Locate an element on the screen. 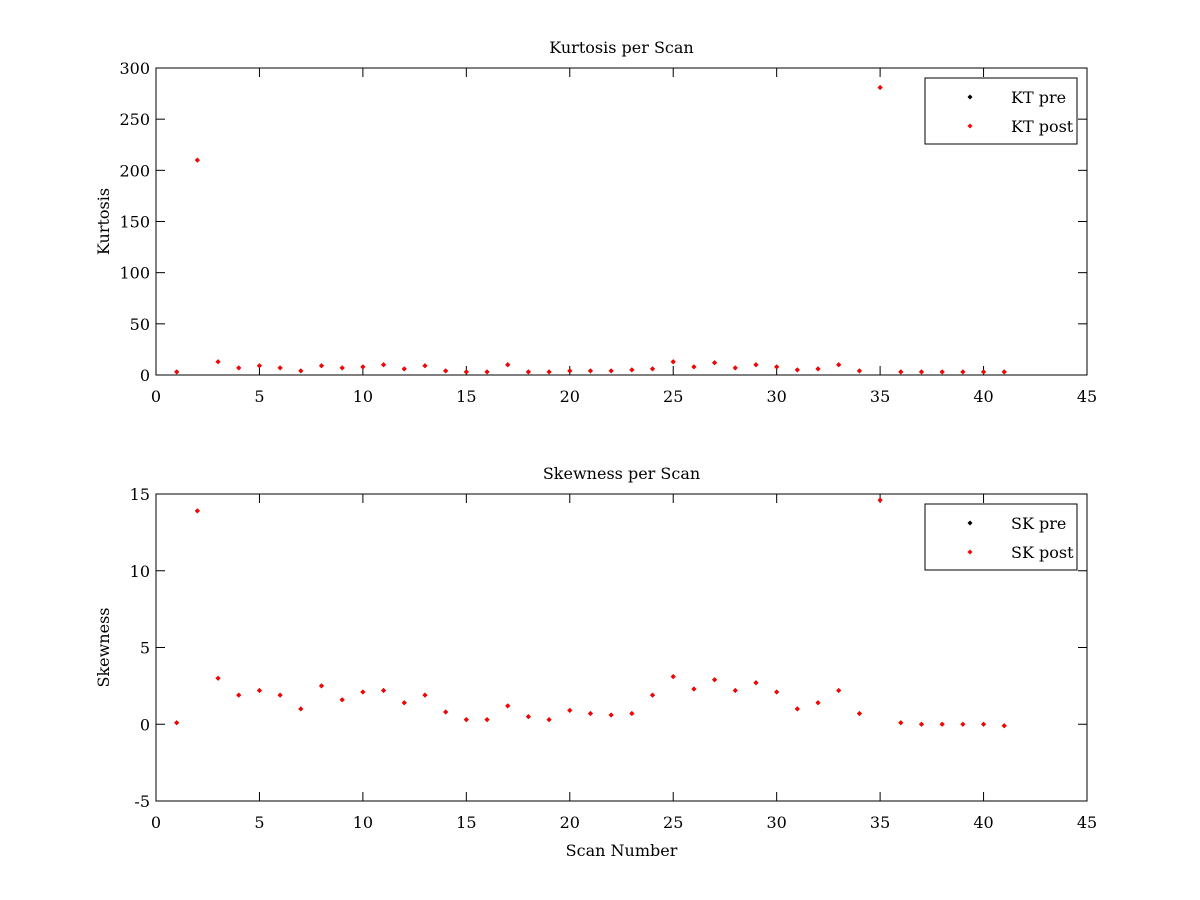 The height and width of the screenshot is (900, 1200). y-tick-label: 250 is located at coordinates (134, 119).